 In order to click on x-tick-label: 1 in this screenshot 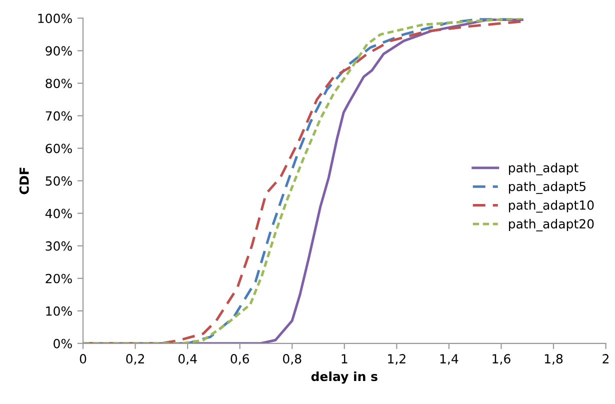, I will do `click(345, 359)`.